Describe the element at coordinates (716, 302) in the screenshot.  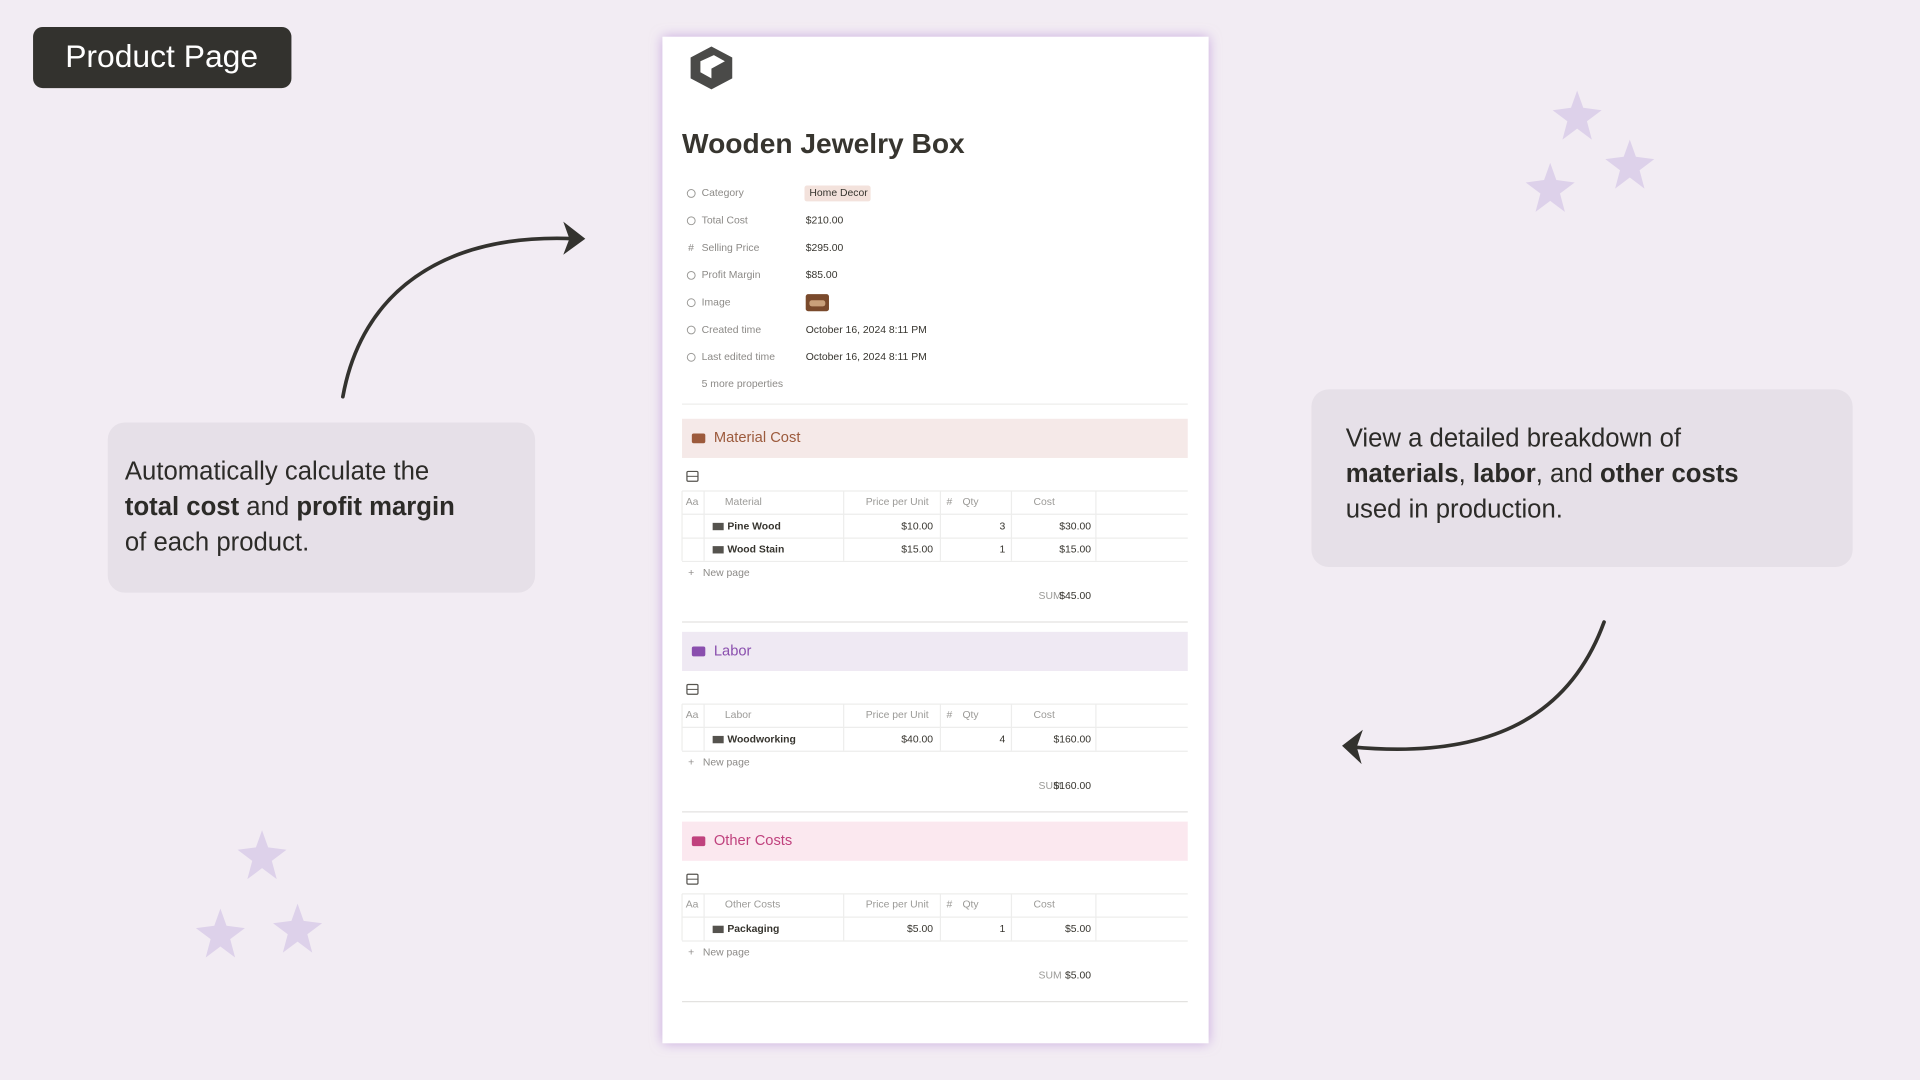
I see `prop-label: Image` at that location.